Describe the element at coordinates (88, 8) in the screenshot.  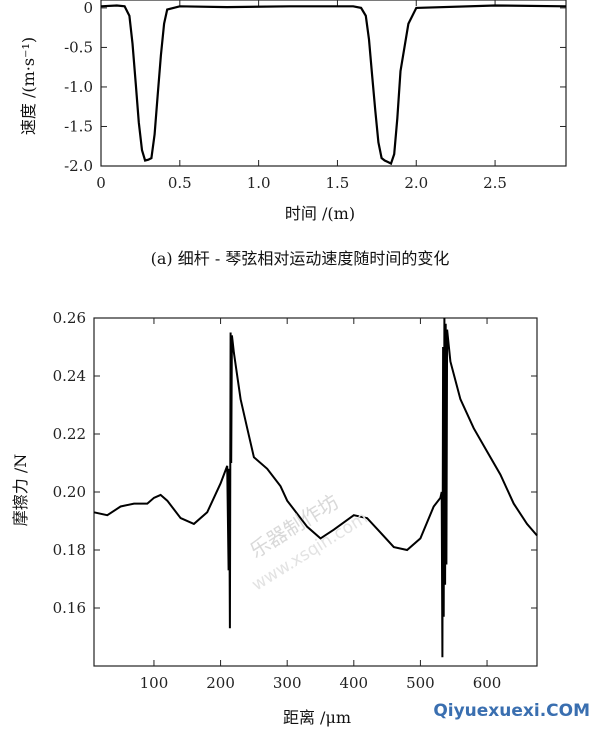
I see `y-tick-label: 0` at that location.